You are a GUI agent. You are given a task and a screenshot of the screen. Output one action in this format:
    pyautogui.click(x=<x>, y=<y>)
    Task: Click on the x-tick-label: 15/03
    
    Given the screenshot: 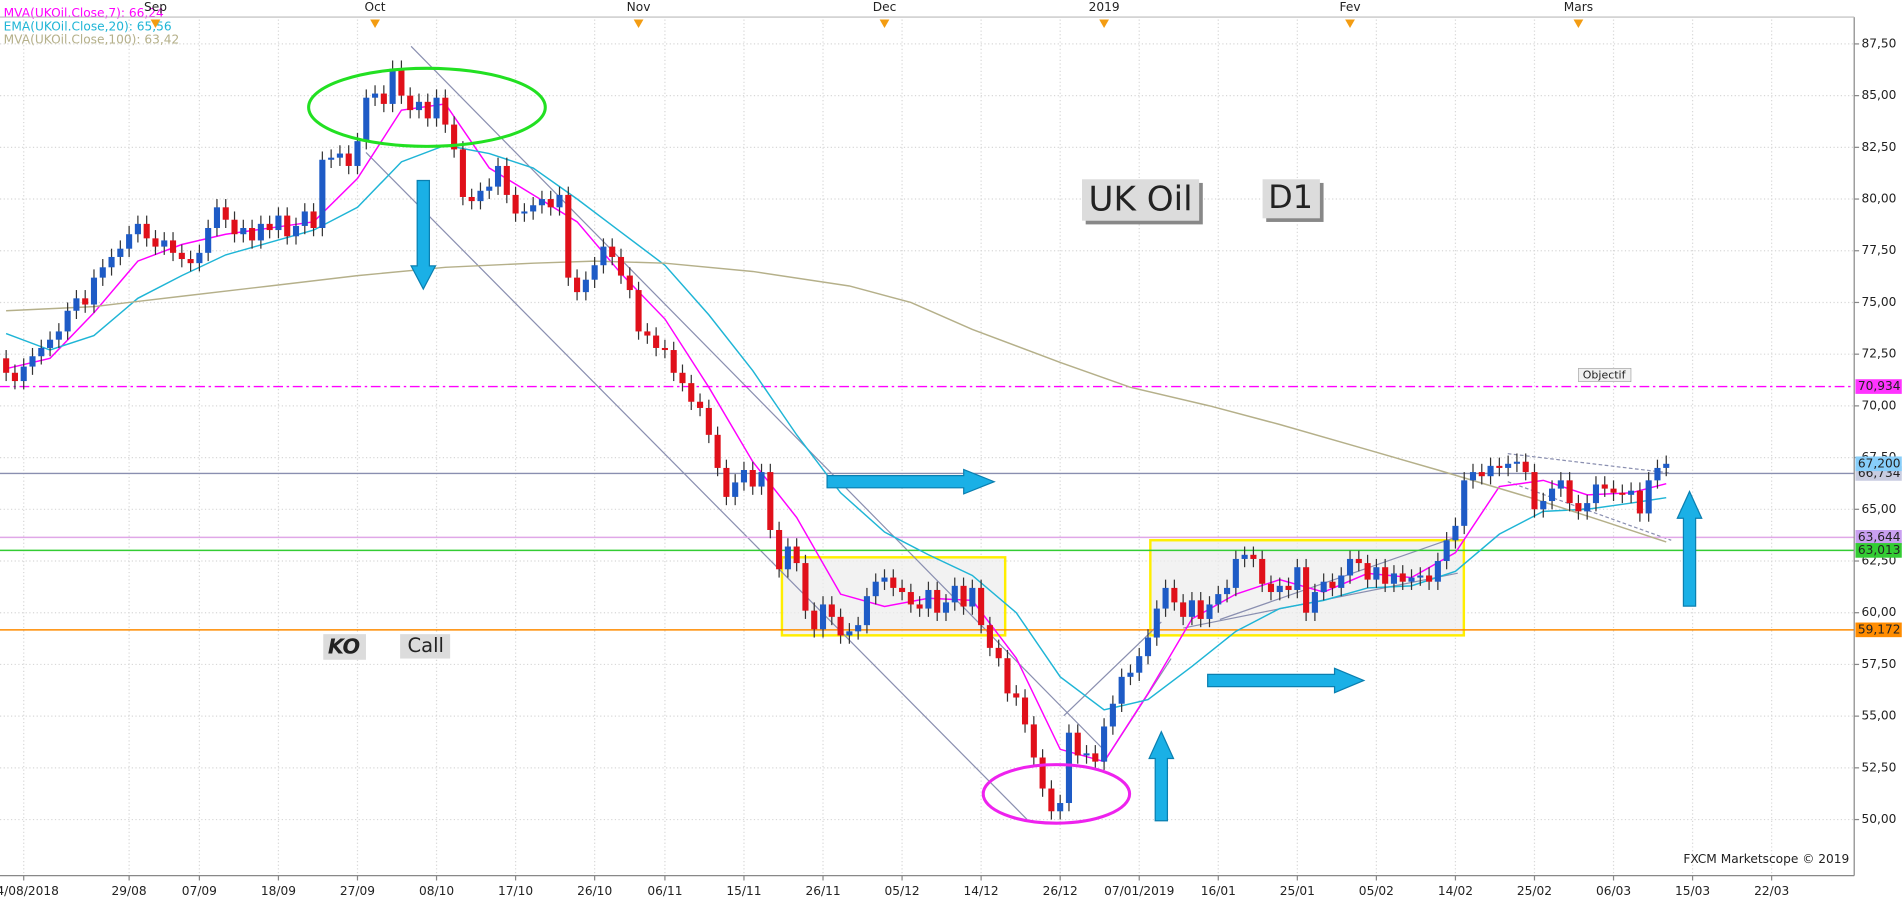 What is the action you would take?
    pyautogui.click(x=1692, y=891)
    